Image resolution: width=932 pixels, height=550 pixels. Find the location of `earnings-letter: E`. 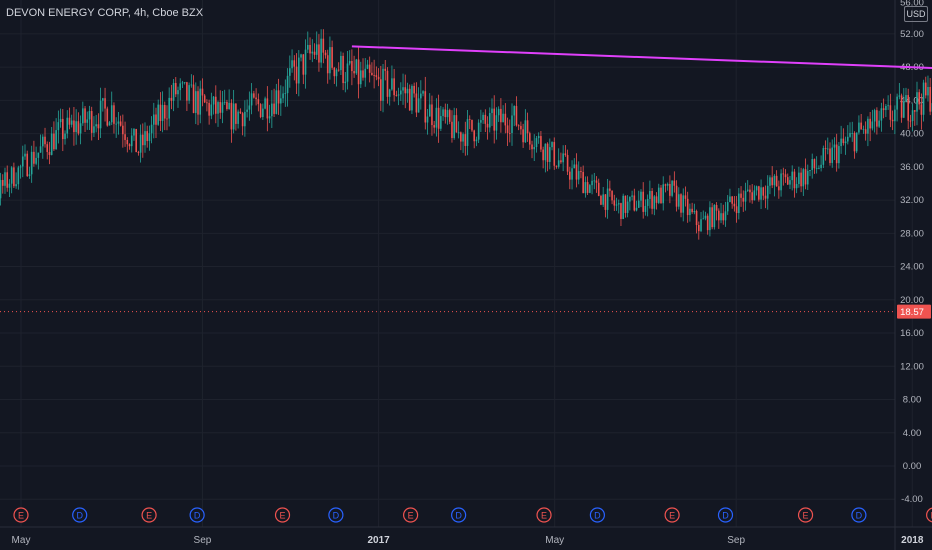

earnings-letter: E is located at coordinates (21, 516).